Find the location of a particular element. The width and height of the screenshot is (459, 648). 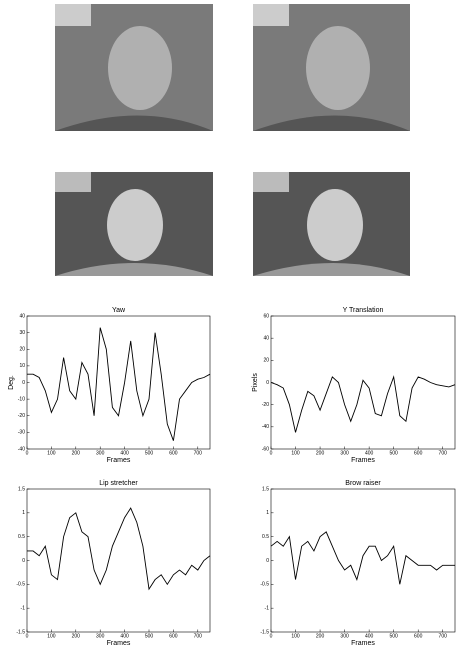

chart-title: Y Translation is located at coordinates (363, 310).